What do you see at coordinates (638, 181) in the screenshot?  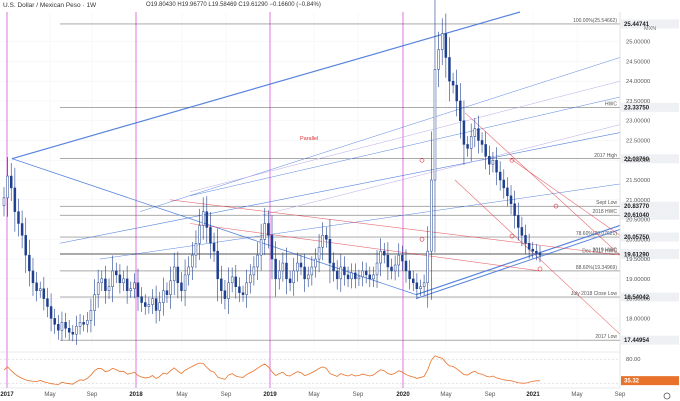 I see `y-tick-label: 21.50000` at bounding box center [638, 181].